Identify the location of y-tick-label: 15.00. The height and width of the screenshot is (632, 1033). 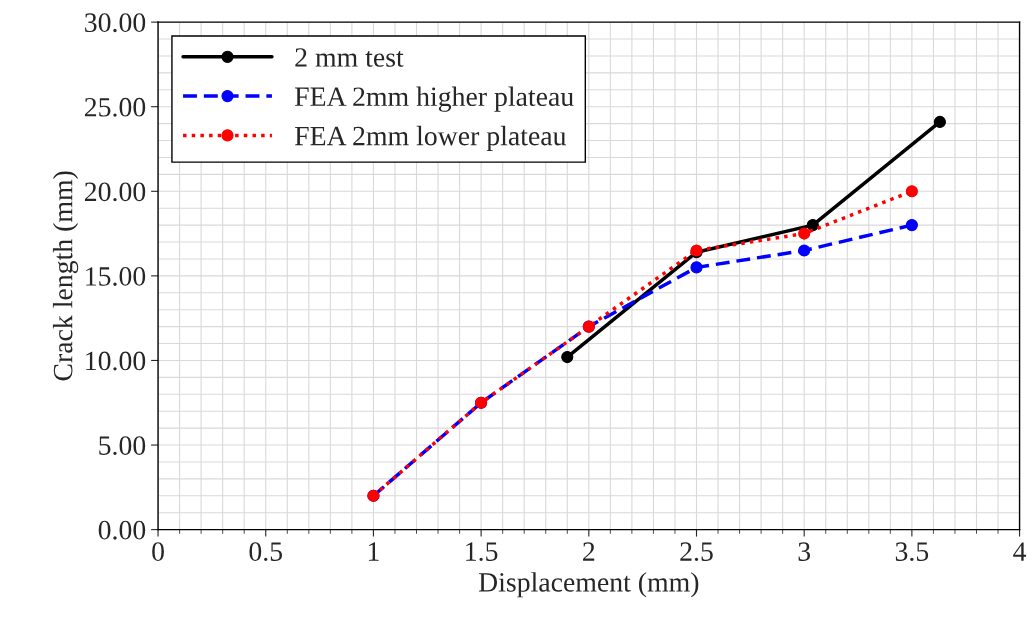
(116, 276).